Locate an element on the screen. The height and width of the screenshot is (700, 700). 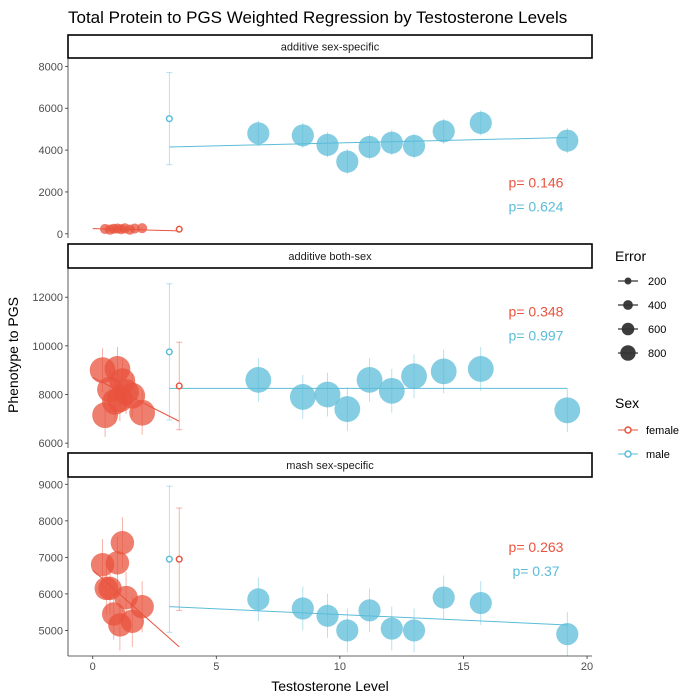
x-tick-label: 10 is located at coordinates (340, 667).